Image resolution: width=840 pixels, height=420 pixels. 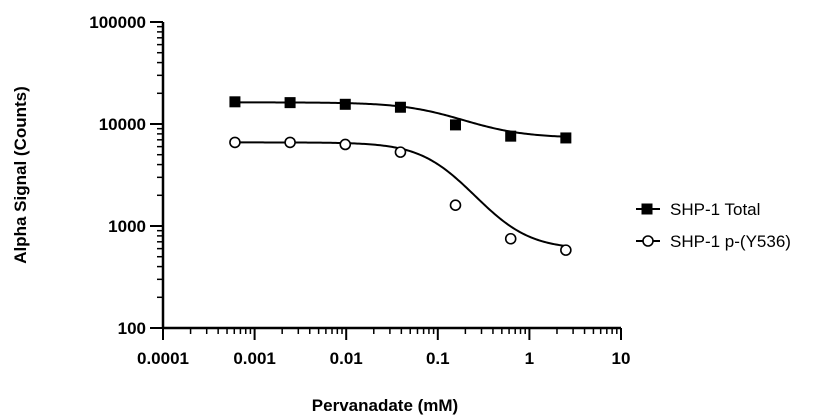 What do you see at coordinates (346, 358) in the screenshot?
I see `x-tick-label: 0.01` at bounding box center [346, 358].